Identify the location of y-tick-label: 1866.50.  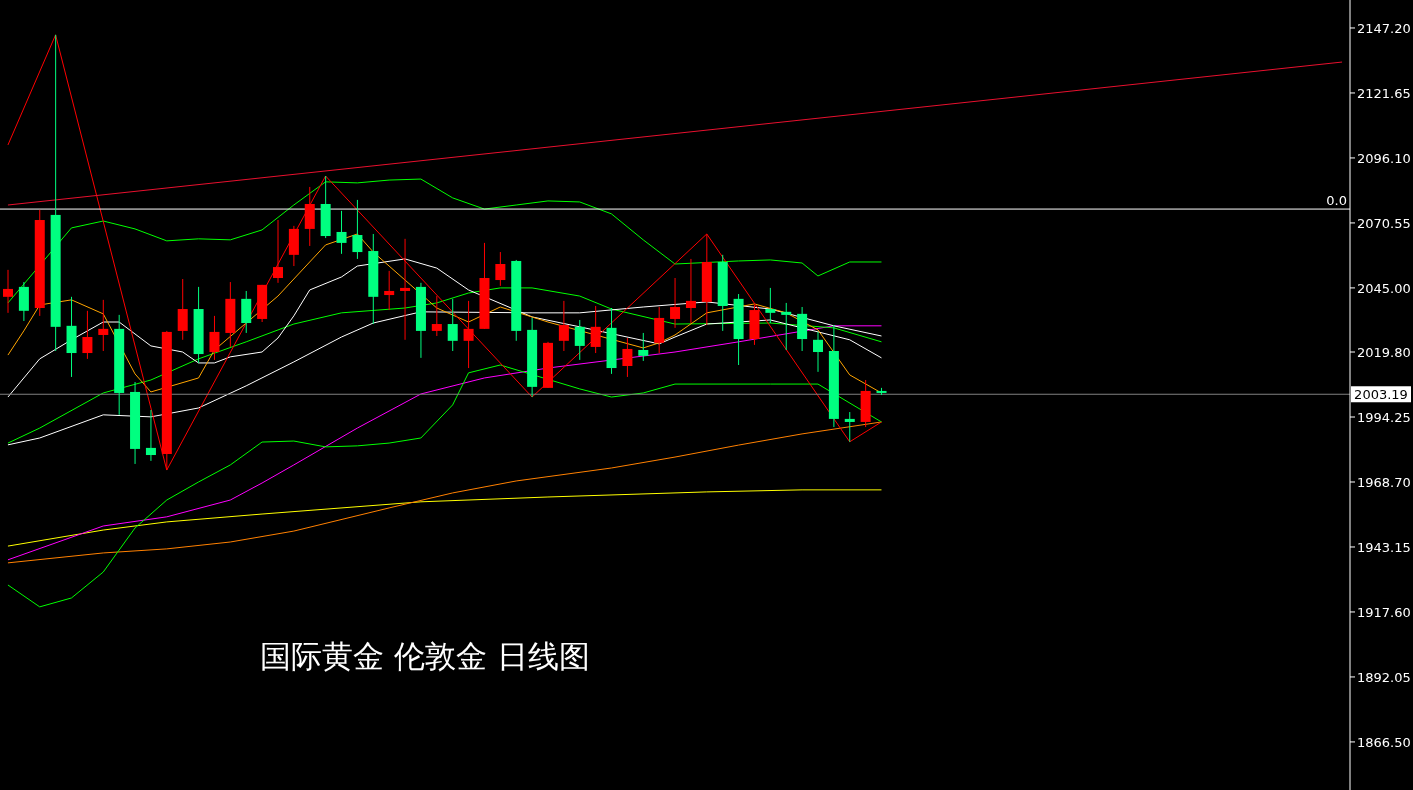
(1384, 742).